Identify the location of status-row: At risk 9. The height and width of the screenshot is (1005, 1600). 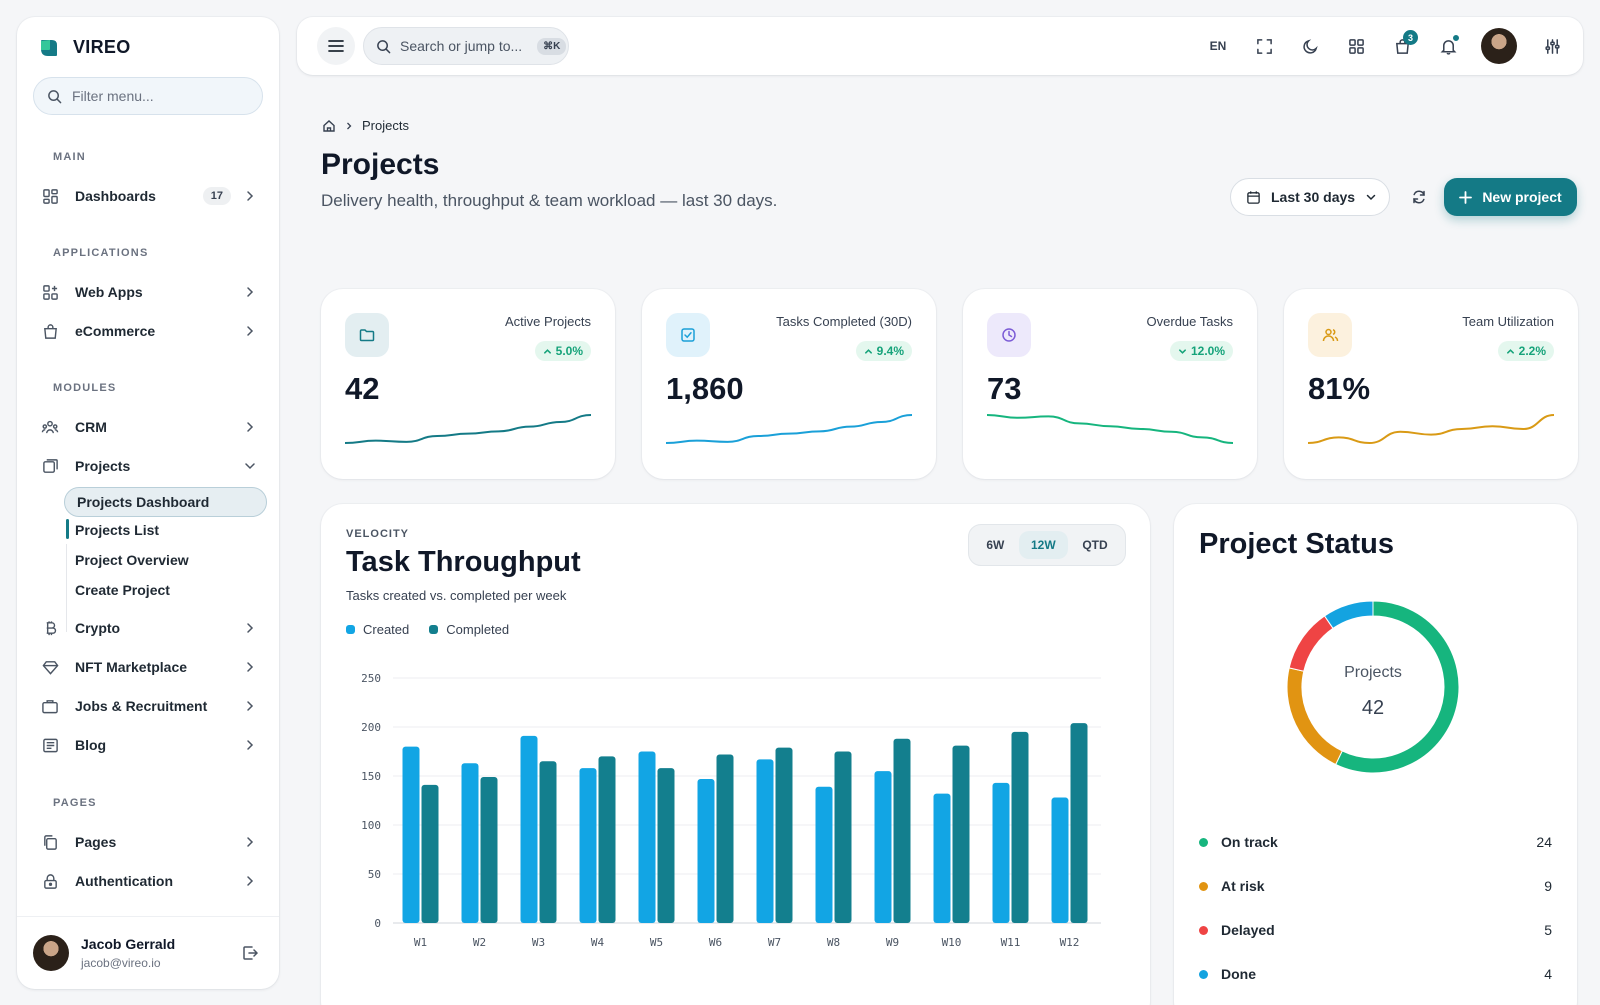
(1375, 886).